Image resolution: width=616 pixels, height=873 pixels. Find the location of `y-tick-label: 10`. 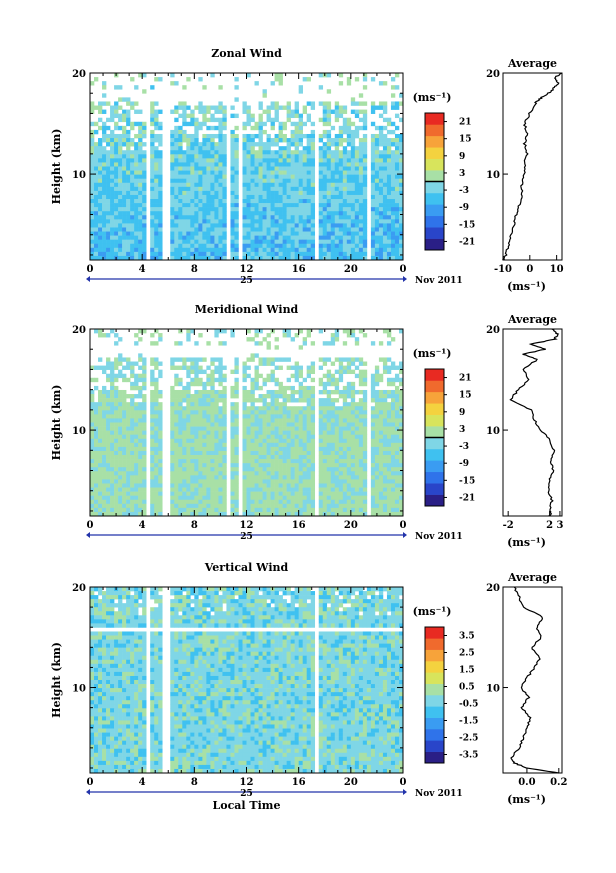

y-tick-label: 10 is located at coordinates (79, 175).